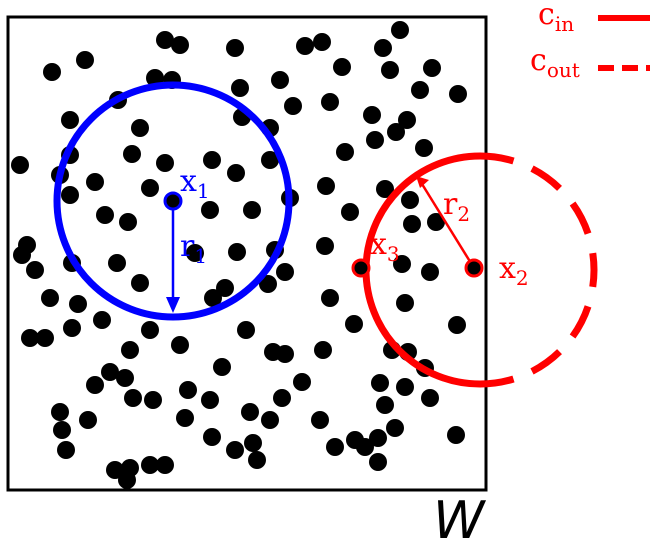 The width and height of the screenshot is (654, 547). What do you see at coordinates (195, 183) in the screenshot?
I see `x1-label: x1` at bounding box center [195, 183].